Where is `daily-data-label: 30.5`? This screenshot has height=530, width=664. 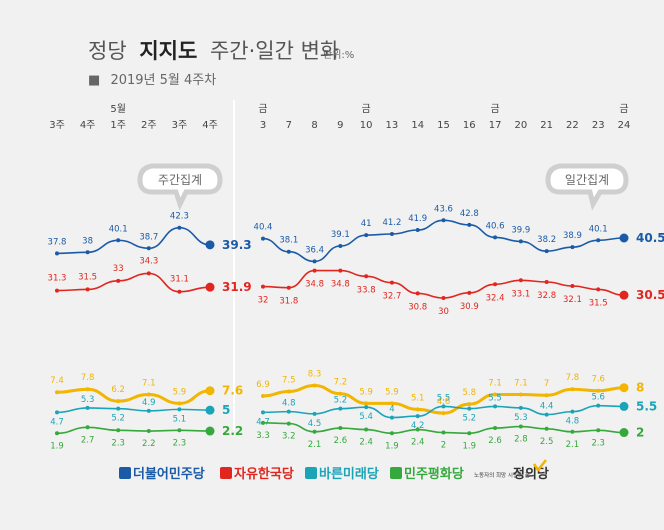 daily-data-label: 30.5 is located at coordinates (650, 295).